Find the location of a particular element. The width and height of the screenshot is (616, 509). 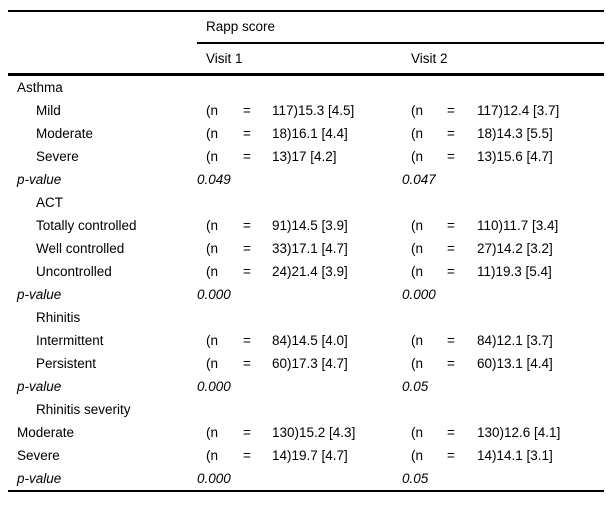

row-label: Asthma is located at coordinates (40, 87).